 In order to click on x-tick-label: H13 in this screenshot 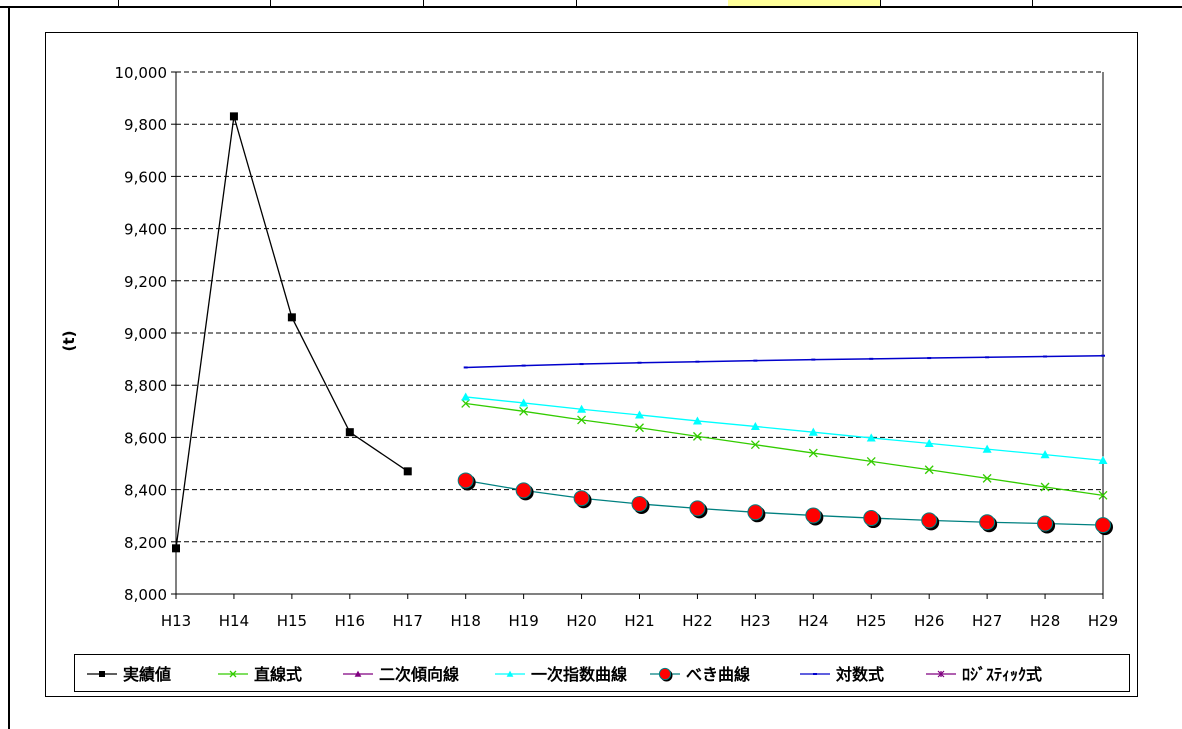, I will do `click(176, 621)`.